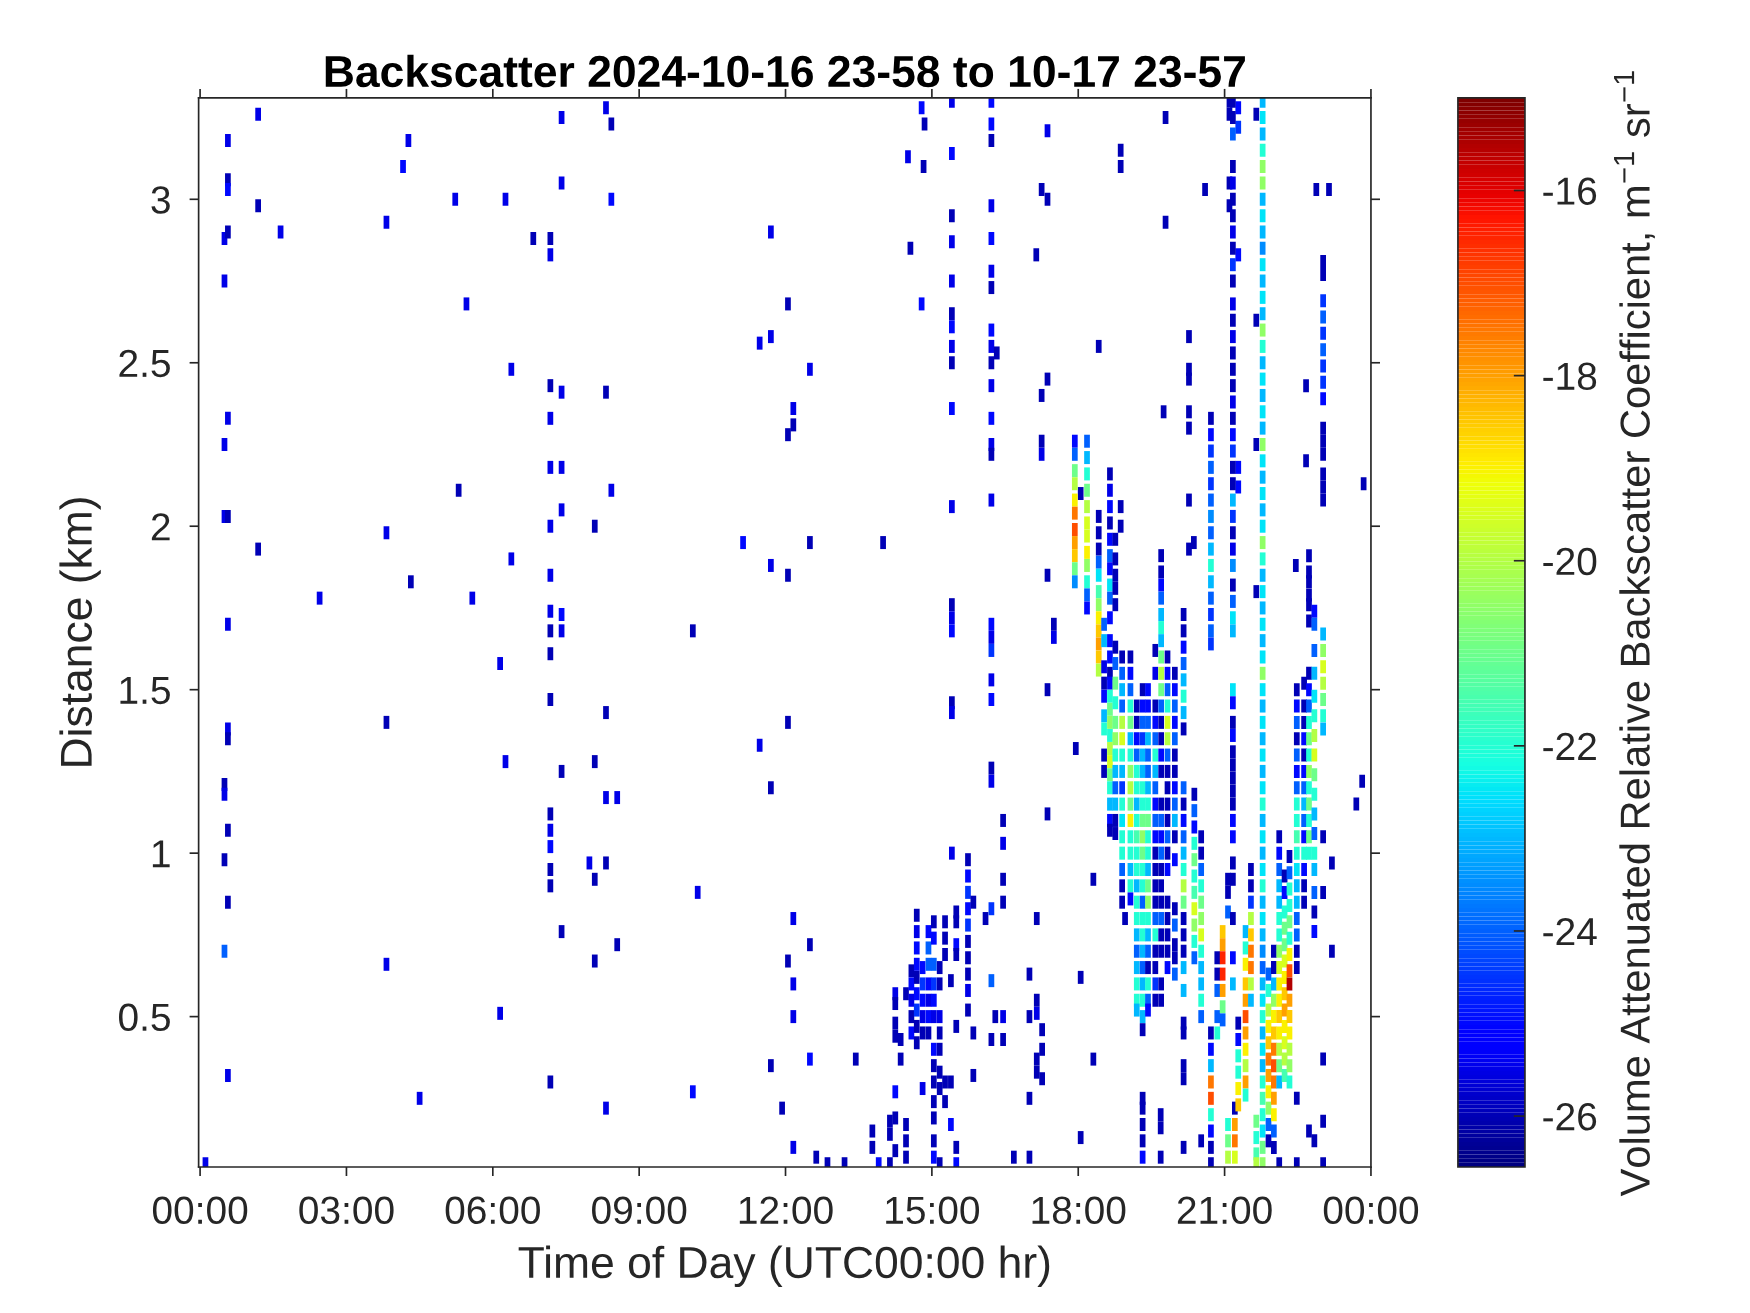  Describe the element at coordinates (1570, 191) in the screenshot. I see `color-bar-label: -16` at that location.